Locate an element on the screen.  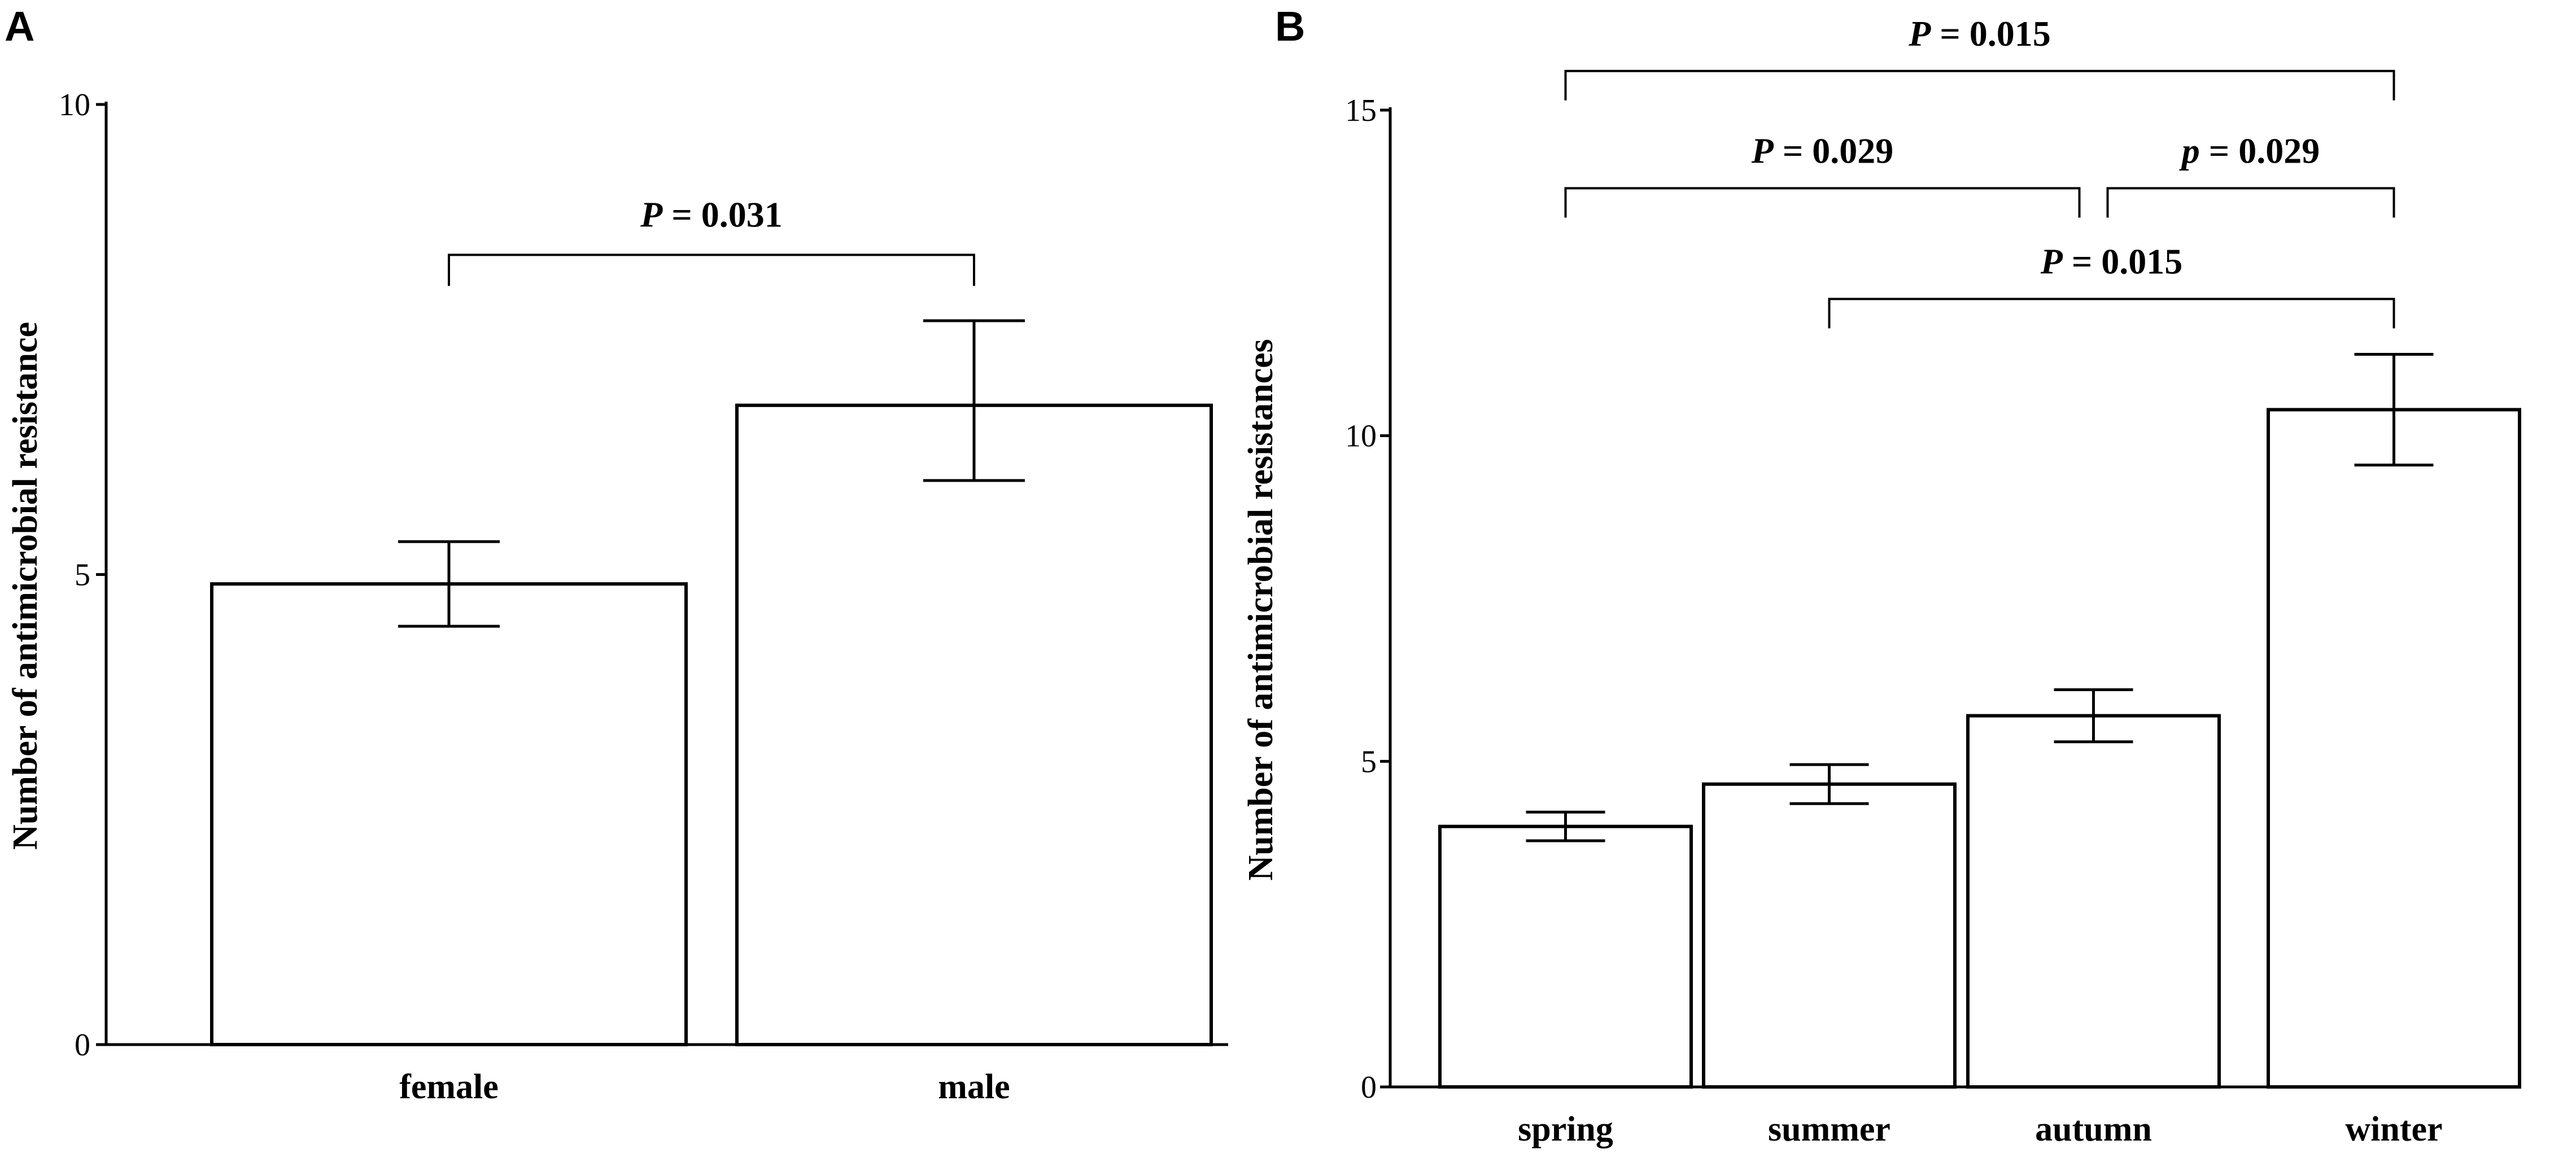
panel-letter: A is located at coordinates (20, 27).